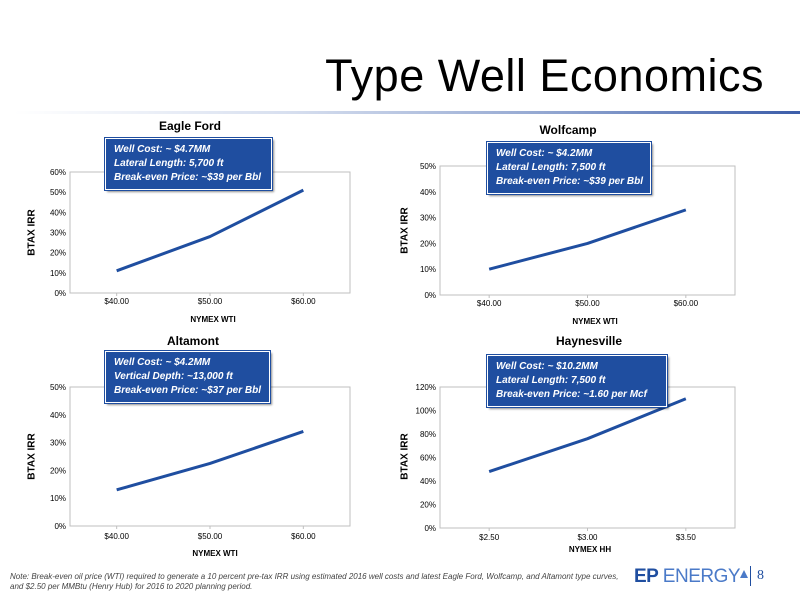 The image size is (800, 600). What do you see at coordinates (169, 163) in the screenshot?
I see `callout-line: Lateral Length: 5,700 ft` at bounding box center [169, 163].